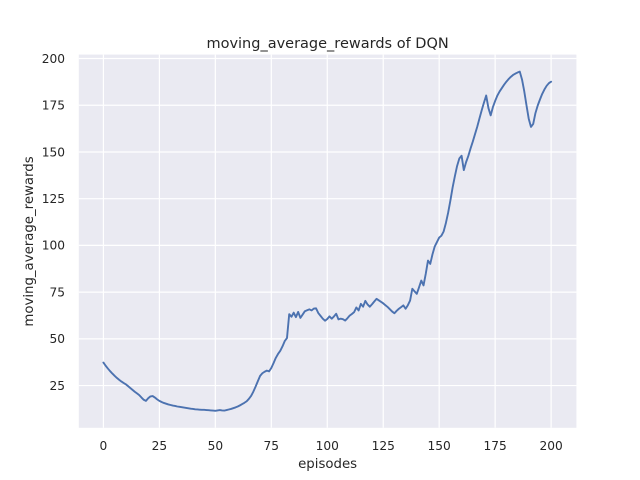 The image size is (640, 480). Describe the element at coordinates (53, 152) in the screenshot. I see `y-tick-label-150: 150` at that location.